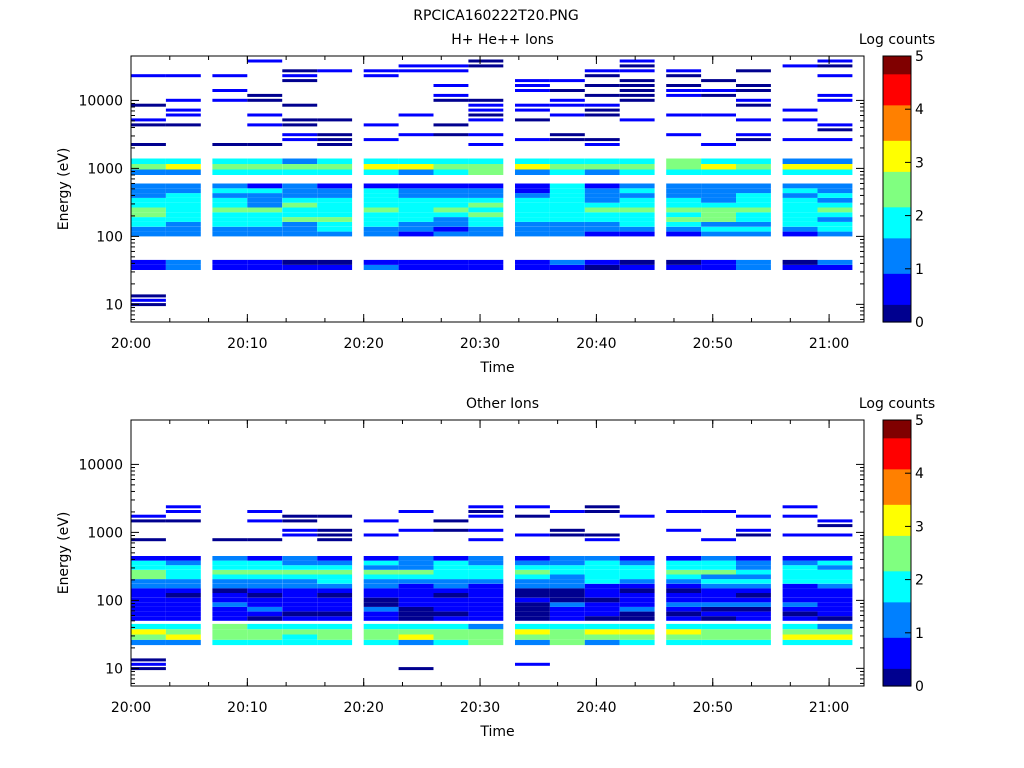 This screenshot has height=768, width=1024. I want to click on x-tick-label: 21:00, so click(829, 708).